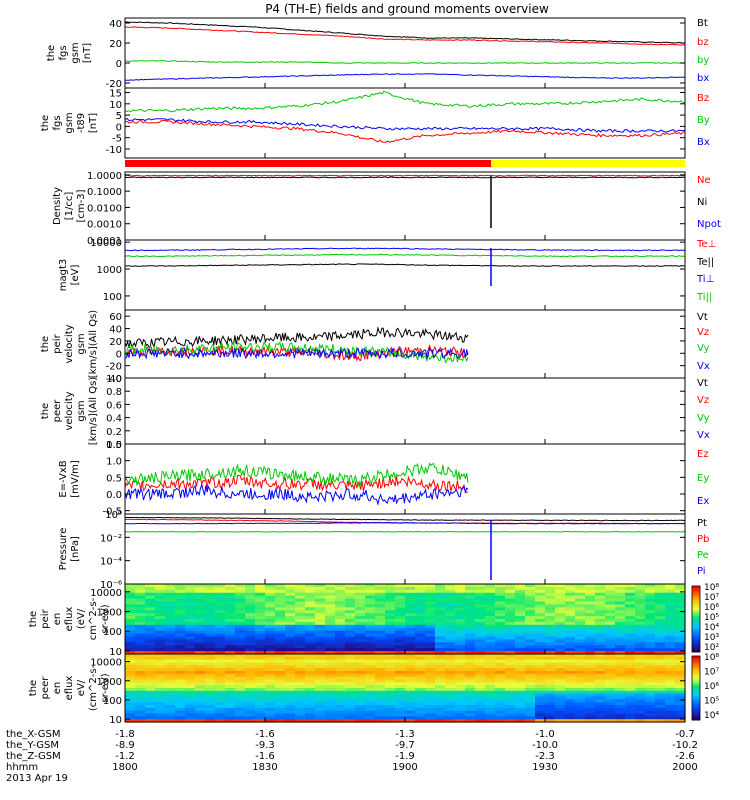  What do you see at coordinates (696, 616) in the screenshot?
I see `colorbar-segment` at bounding box center [696, 616].